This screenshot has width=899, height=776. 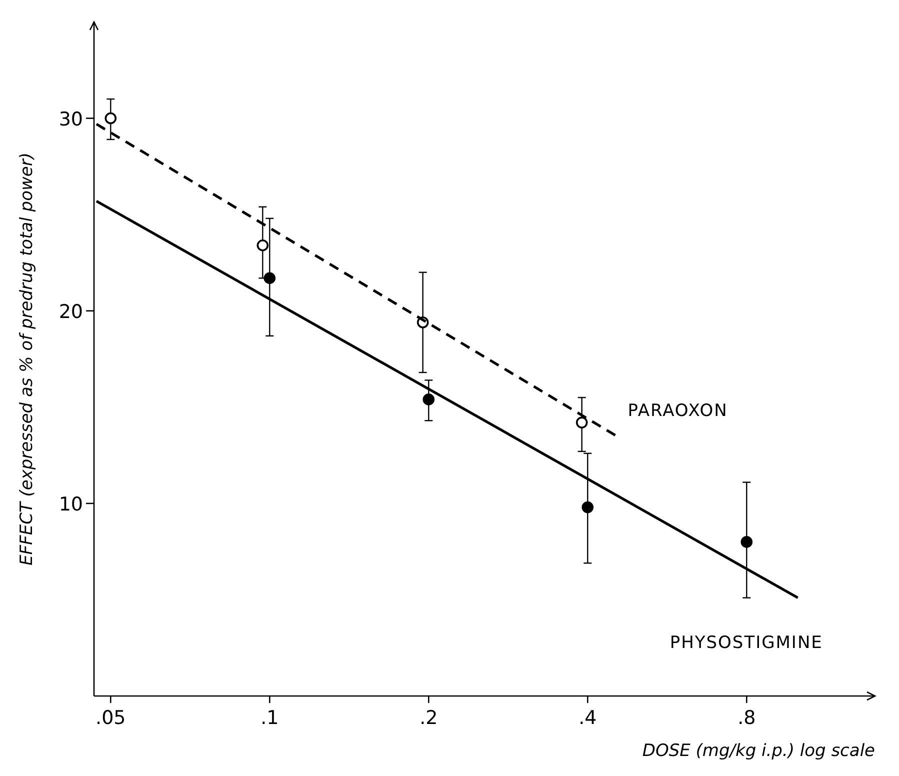 What do you see at coordinates (758, 751) in the screenshot?
I see `x-axis-title: DOSE (mg/kg i.p.) log scale` at bounding box center [758, 751].